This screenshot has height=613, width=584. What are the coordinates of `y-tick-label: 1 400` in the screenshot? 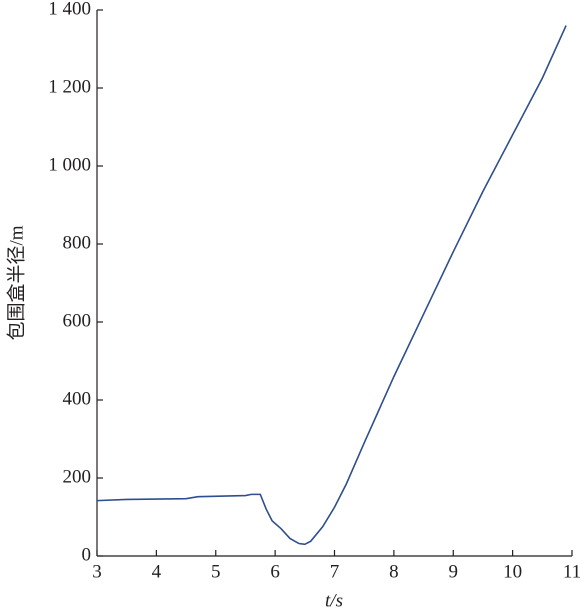 It's located at (69, 9).